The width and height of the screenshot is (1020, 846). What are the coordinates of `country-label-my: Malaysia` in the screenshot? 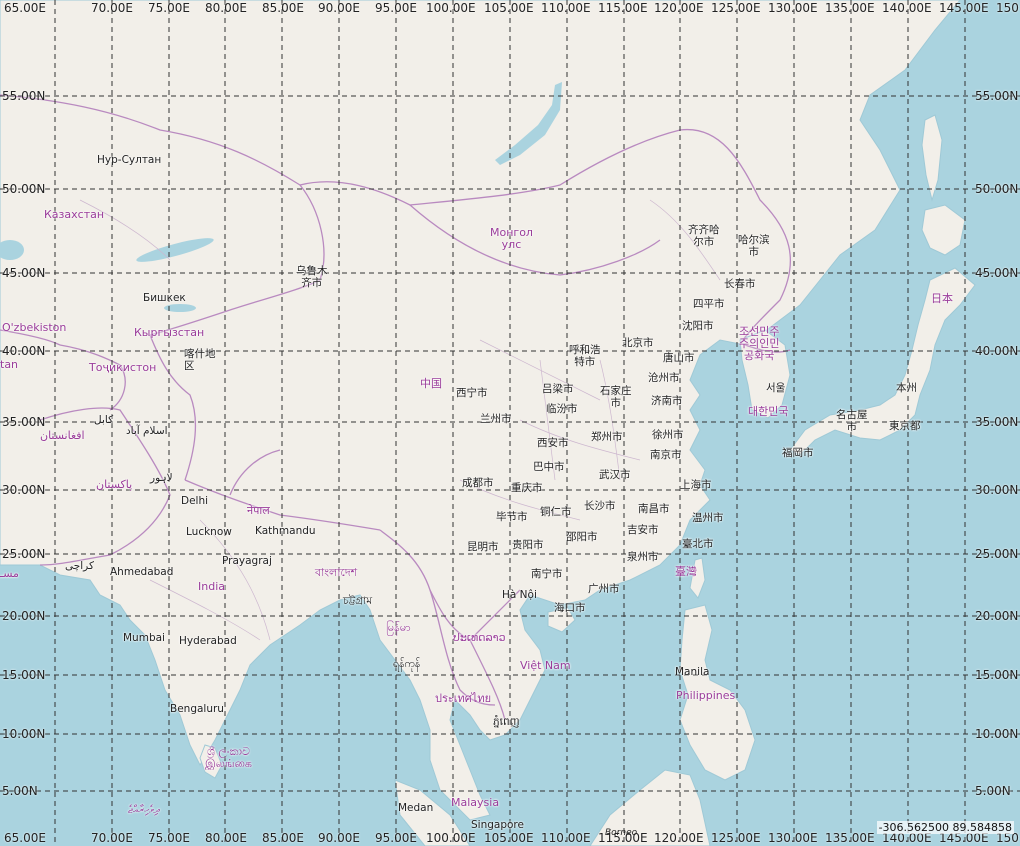 It's located at (475, 802).